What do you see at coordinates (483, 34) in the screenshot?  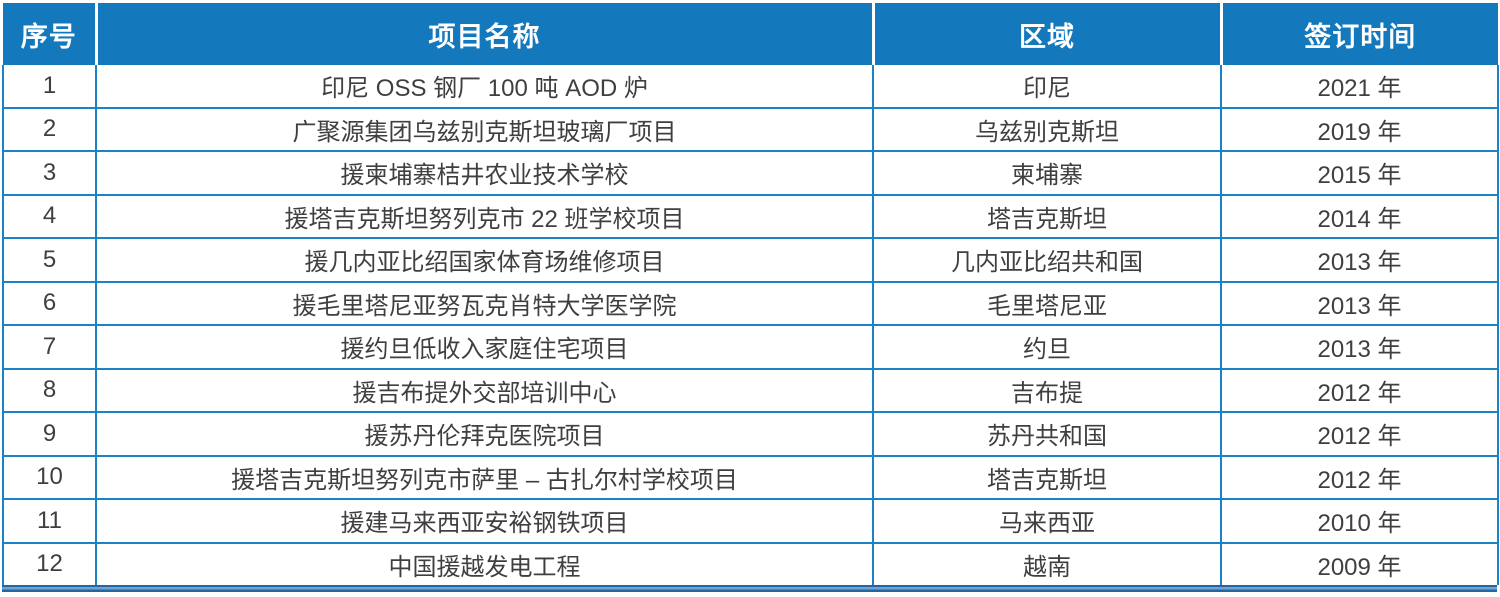 I see `header-cell-project: 项目名称` at bounding box center [483, 34].